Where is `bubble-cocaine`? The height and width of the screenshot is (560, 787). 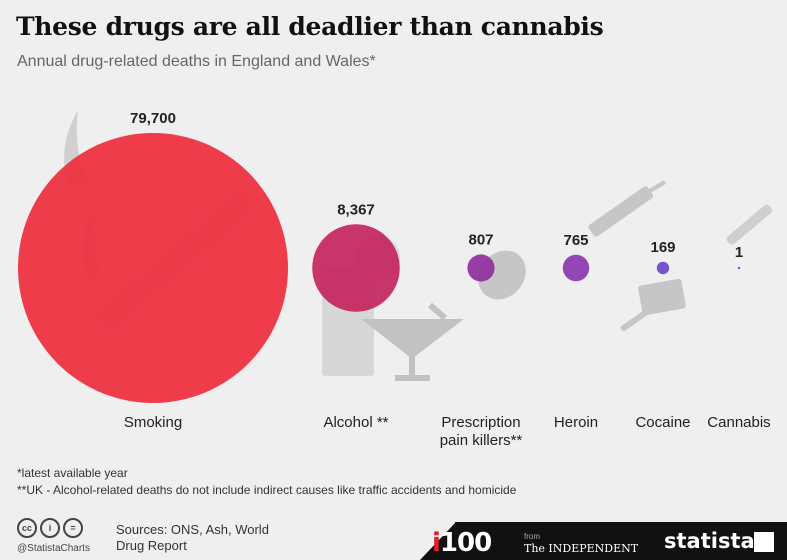
bubble-cocaine is located at coordinates (663, 268).